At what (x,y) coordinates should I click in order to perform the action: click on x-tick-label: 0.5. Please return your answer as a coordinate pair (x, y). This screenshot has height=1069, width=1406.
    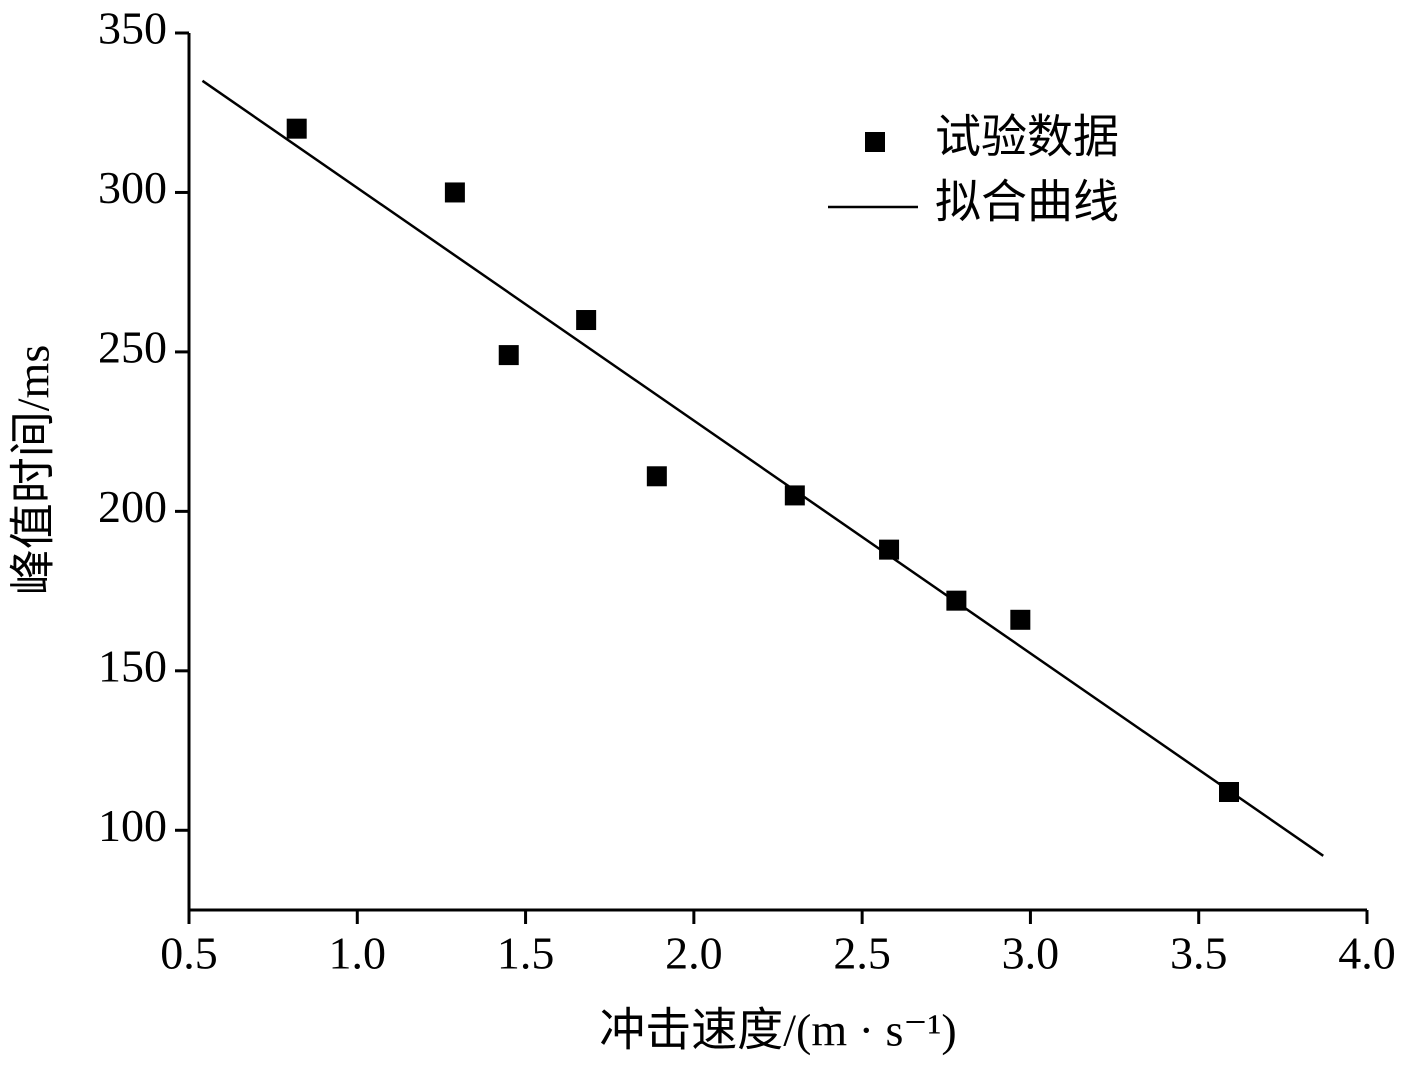
    Looking at the image, I should click on (189, 953).